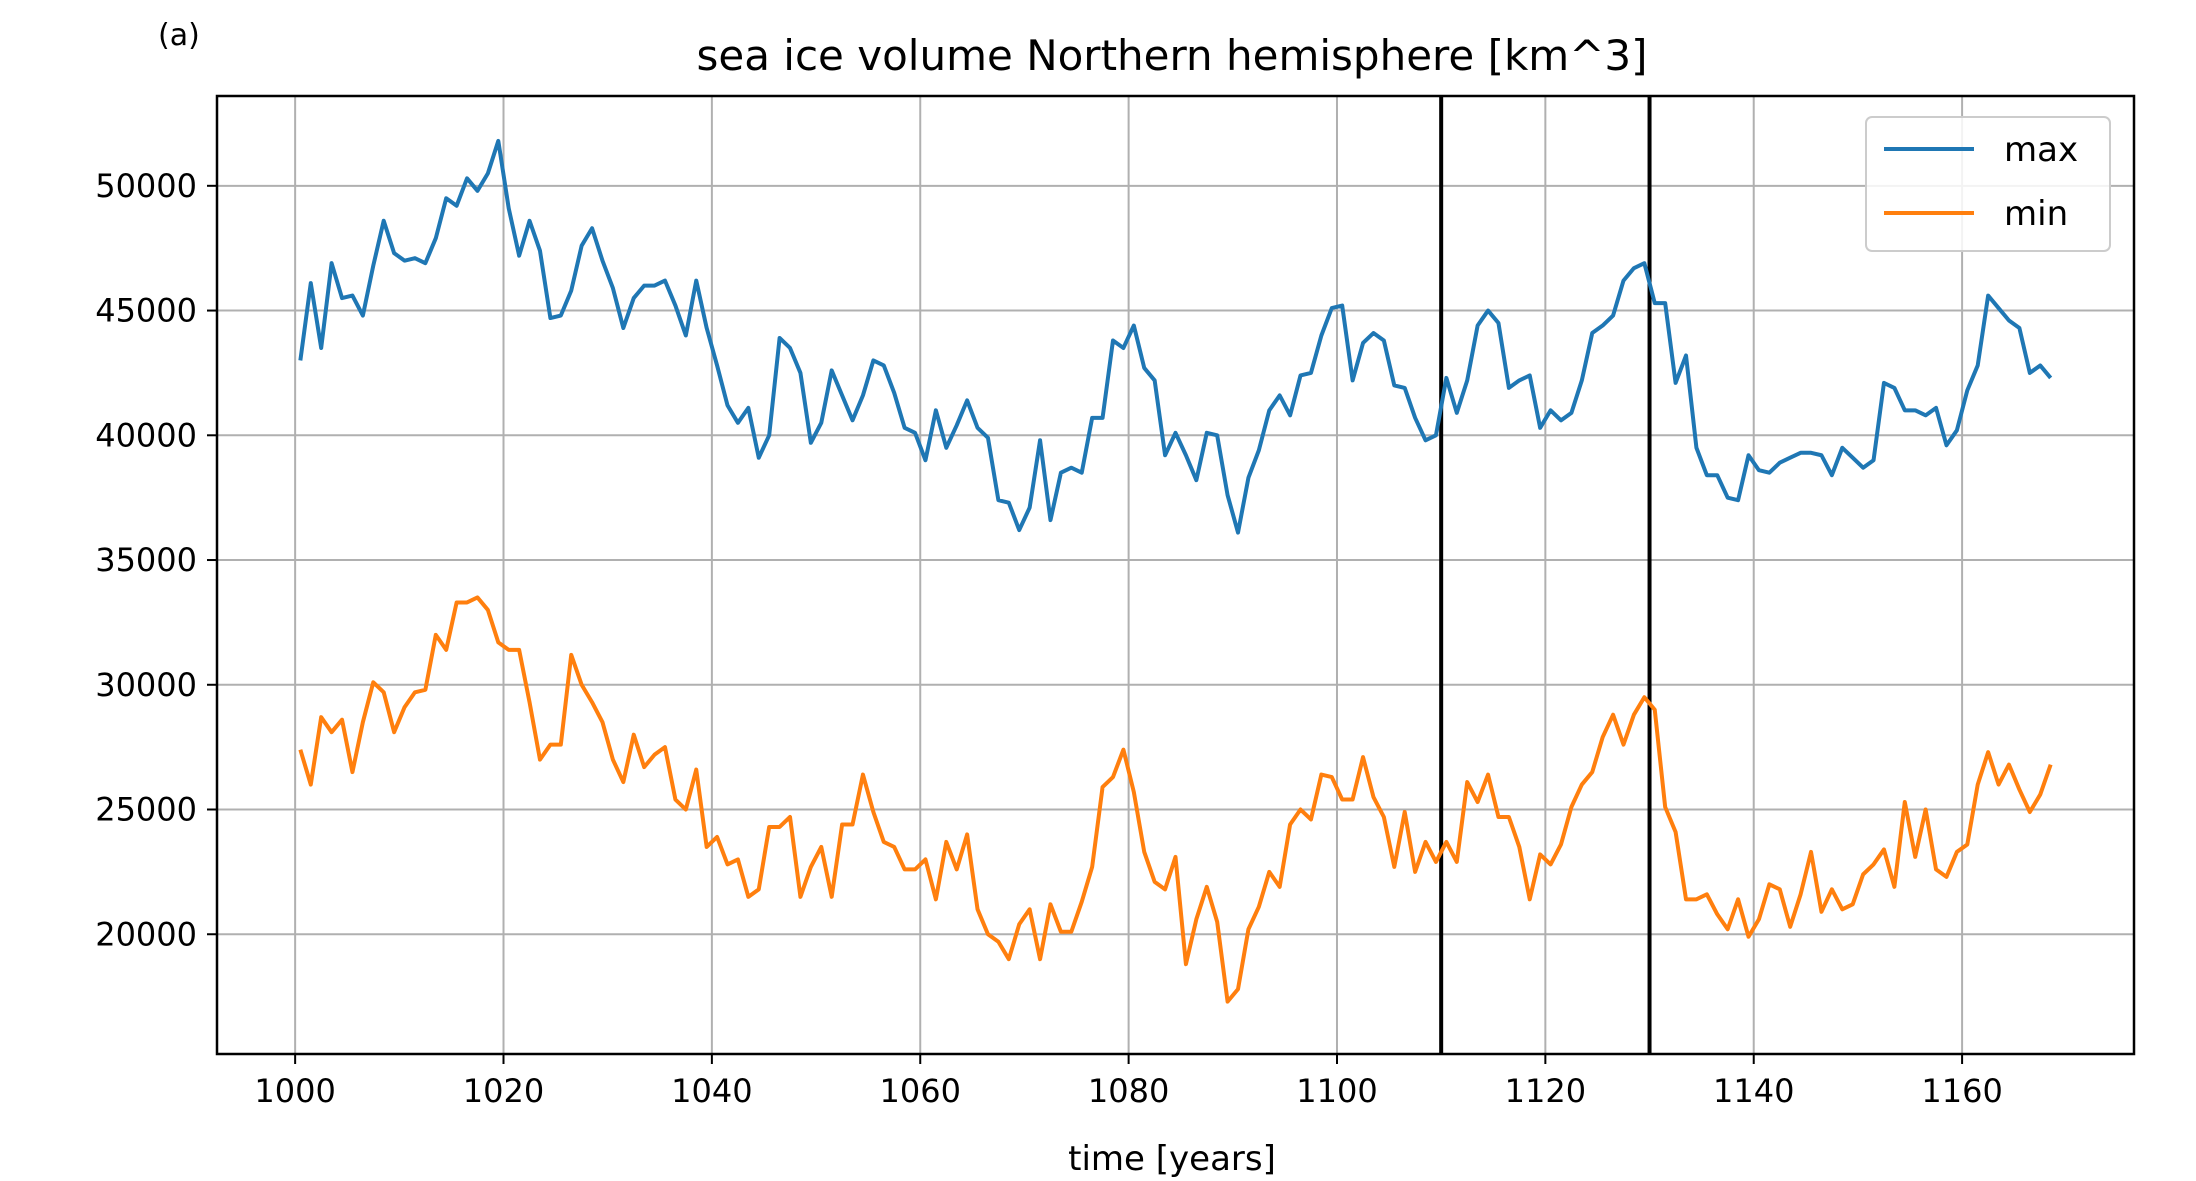 The width and height of the screenshot is (2196, 1181). What do you see at coordinates (920, 1091) in the screenshot?
I see `x-tick-label: 1060` at bounding box center [920, 1091].